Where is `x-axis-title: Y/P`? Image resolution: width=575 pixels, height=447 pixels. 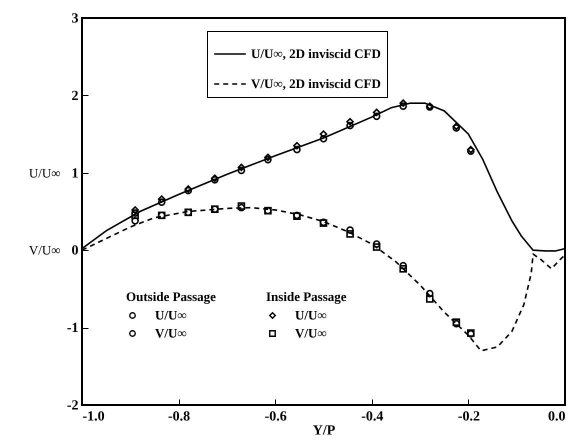 x-axis-title: Y/P is located at coordinates (324, 431).